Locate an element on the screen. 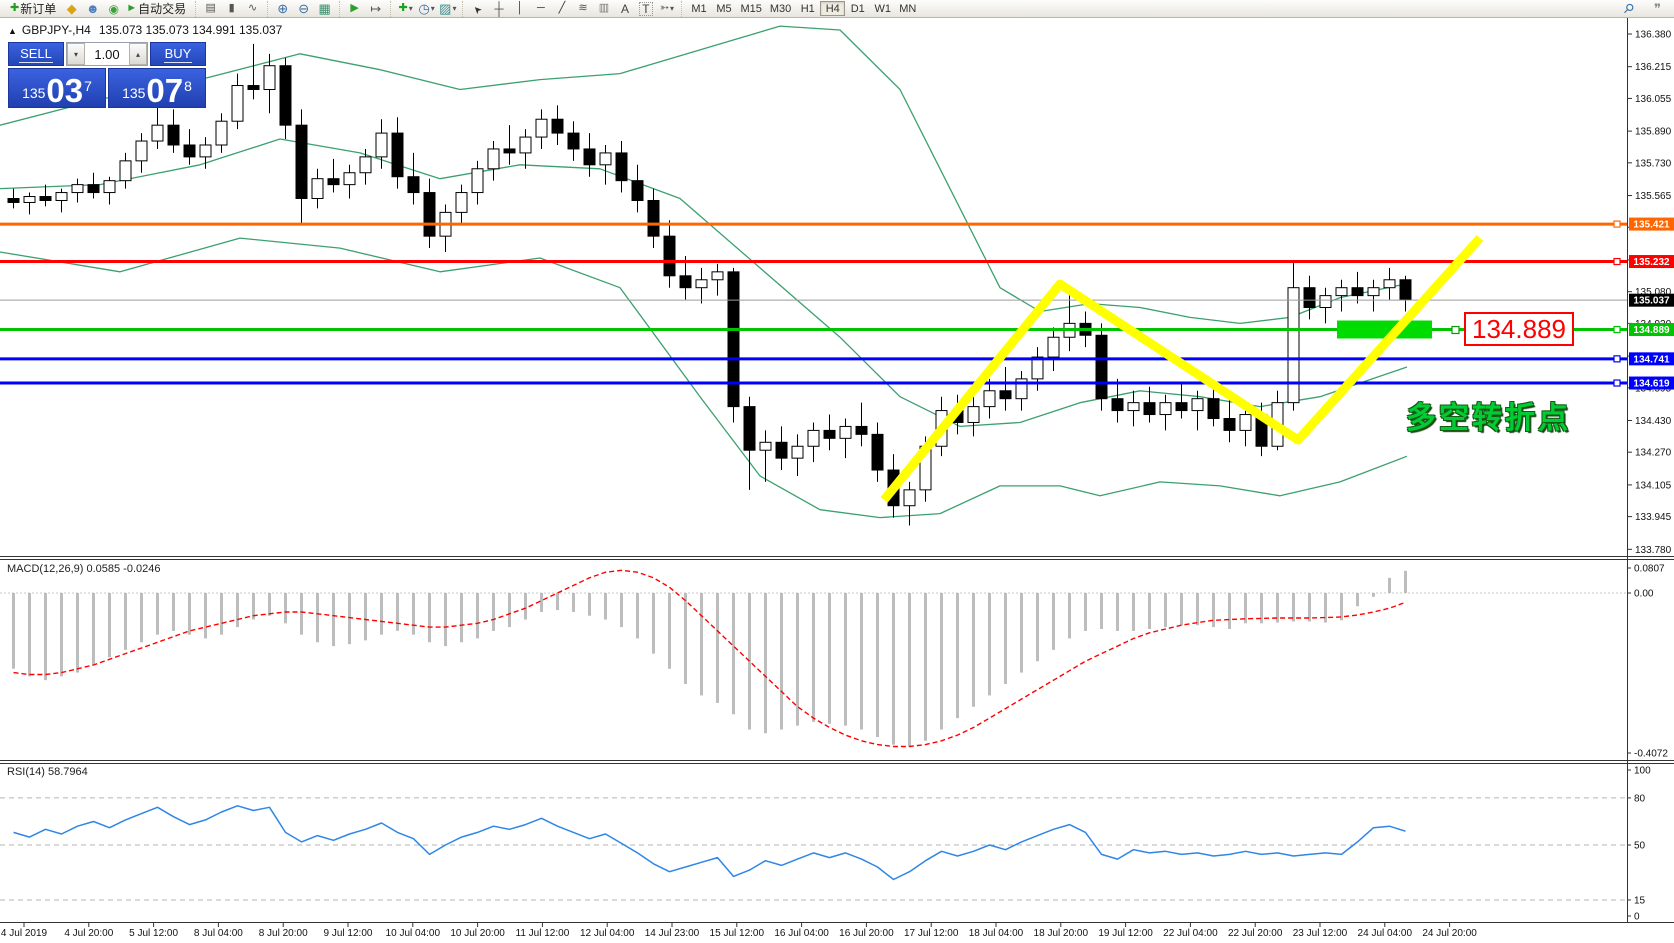 The height and width of the screenshot is (943, 1674). horizontal-line-button: ─ is located at coordinates (540, 8).